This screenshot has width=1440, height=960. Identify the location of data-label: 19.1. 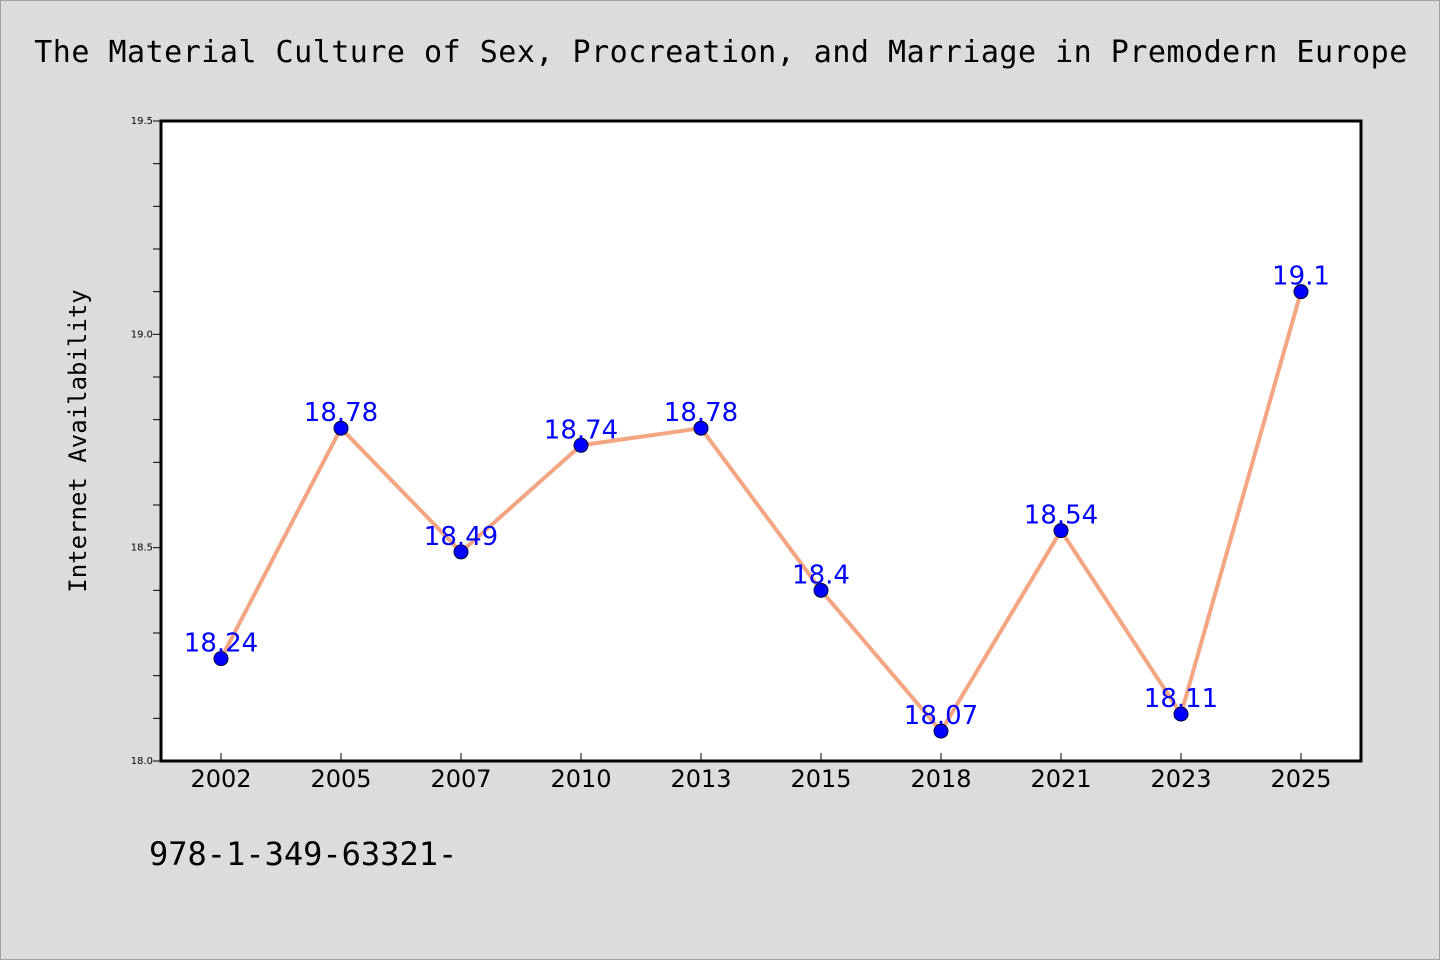
(1301, 277).